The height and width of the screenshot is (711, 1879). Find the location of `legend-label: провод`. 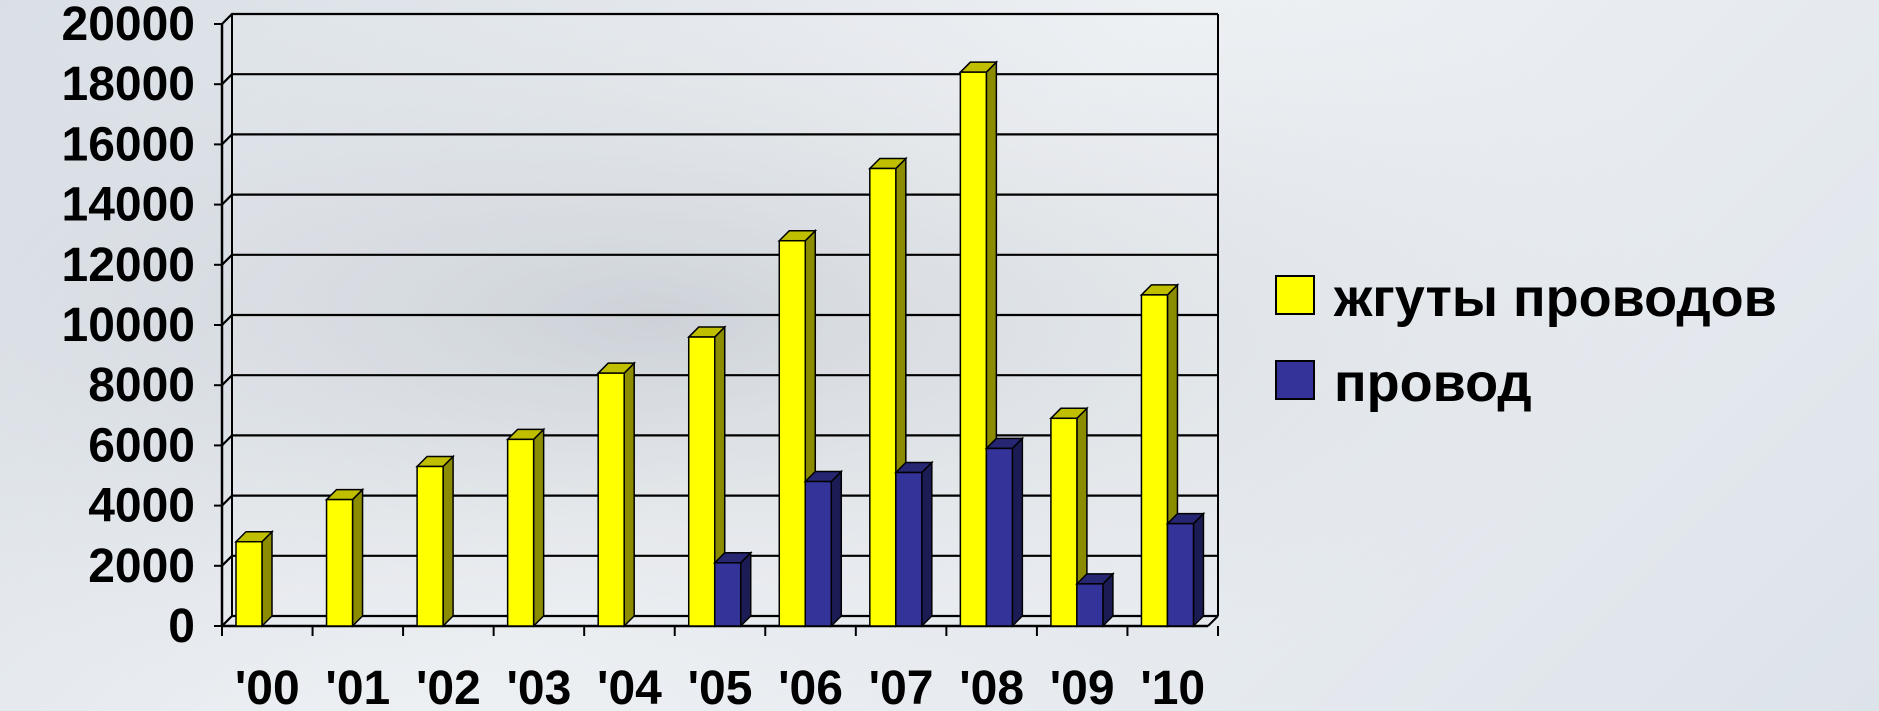

legend-label: провод is located at coordinates (1433, 383).